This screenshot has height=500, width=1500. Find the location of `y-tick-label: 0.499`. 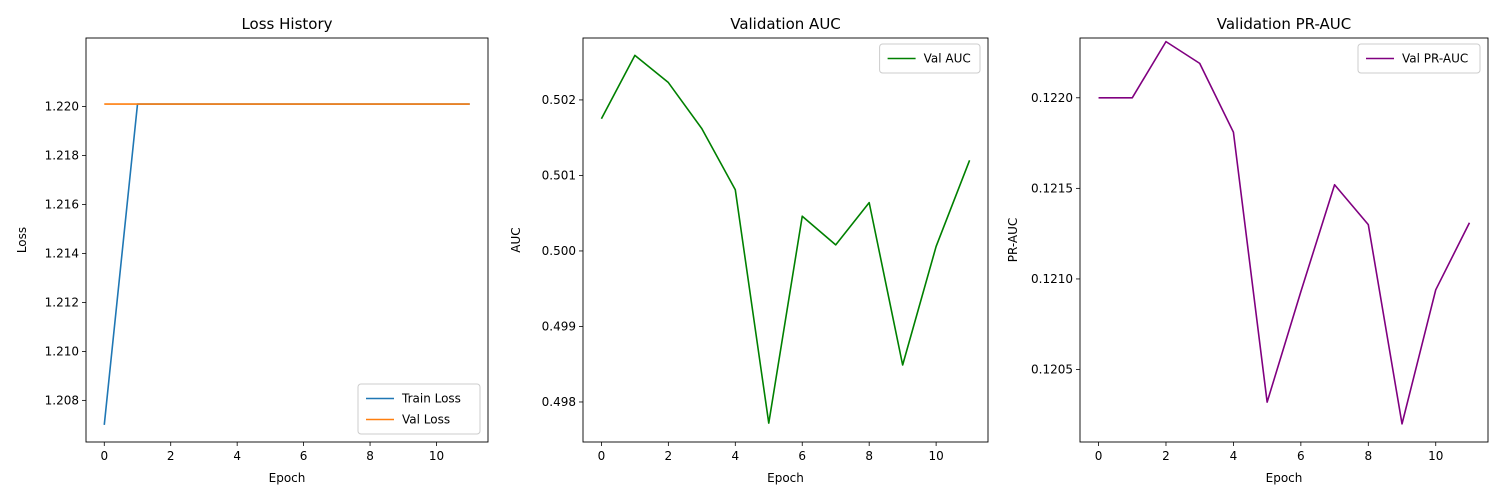

y-tick-label: 0.499 is located at coordinates (559, 326).